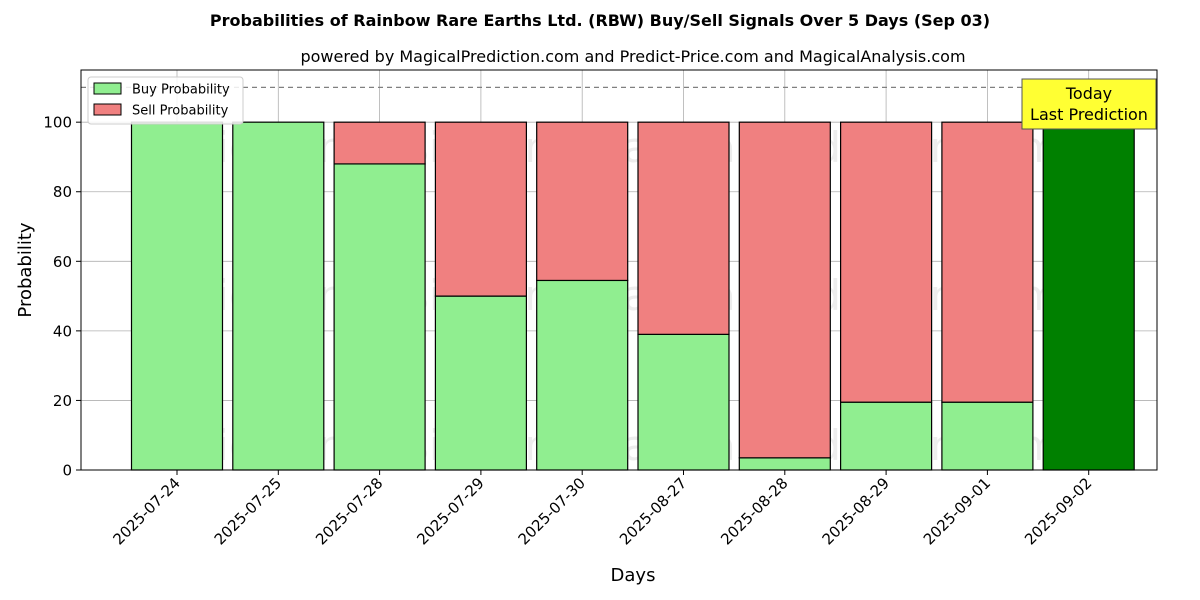 The height and width of the screenshot is (600, 1200). I want to click on x-tick-label: 2025-08-27, so click(653, 511).